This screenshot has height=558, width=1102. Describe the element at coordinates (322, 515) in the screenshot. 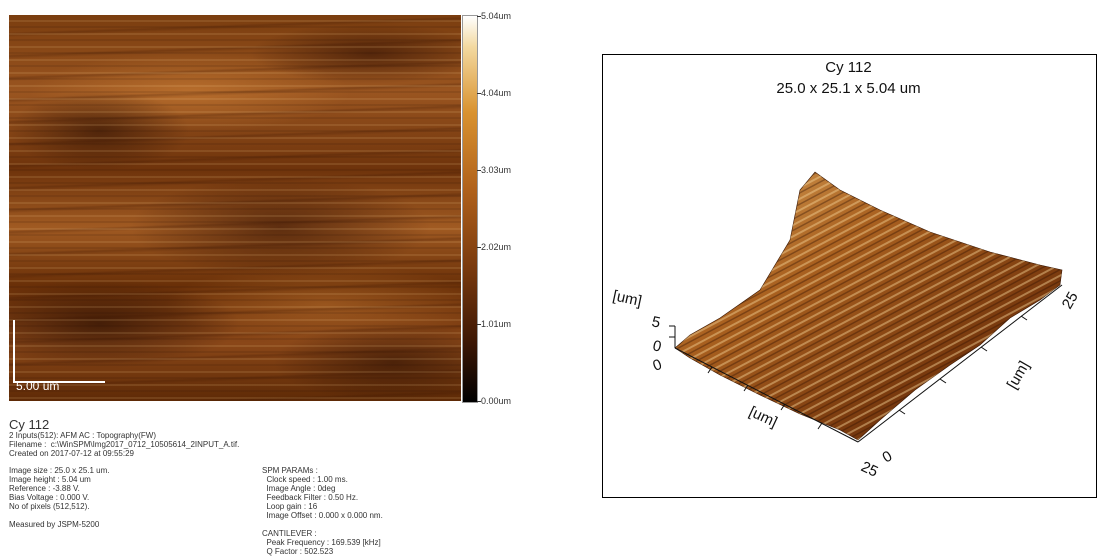

I see `spm-image-offset: Image Offset : 0.000 x 0.000 nm.` at that location.